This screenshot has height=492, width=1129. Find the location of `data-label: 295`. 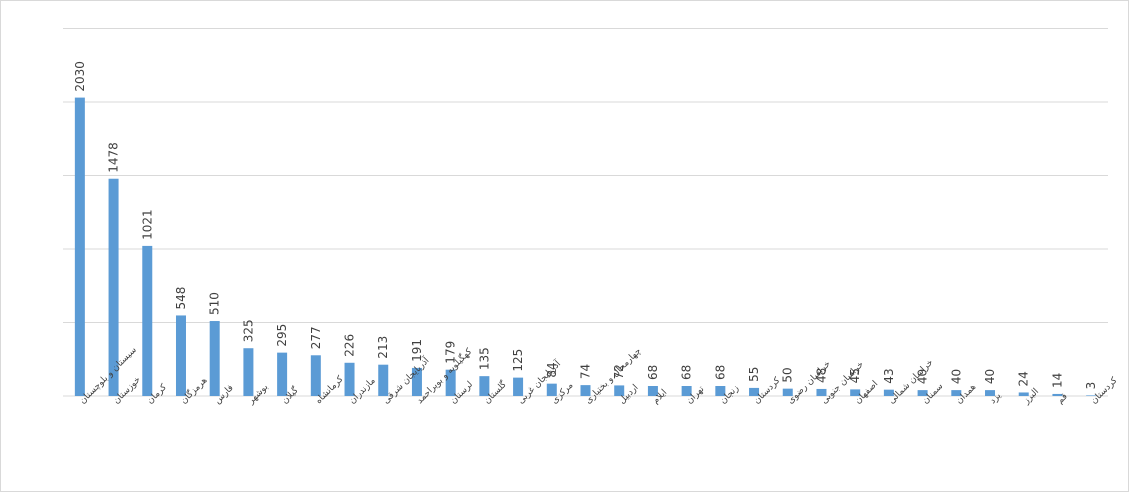

data-label: 295 is located at coordinates (282, 335).